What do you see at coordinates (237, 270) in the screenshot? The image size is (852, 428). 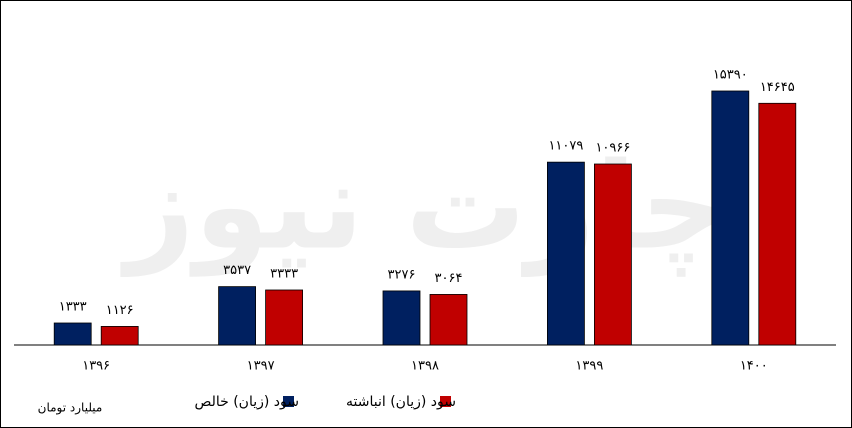 I see `data-label: ۳۵۳۷` at bounding box center [237, 270].